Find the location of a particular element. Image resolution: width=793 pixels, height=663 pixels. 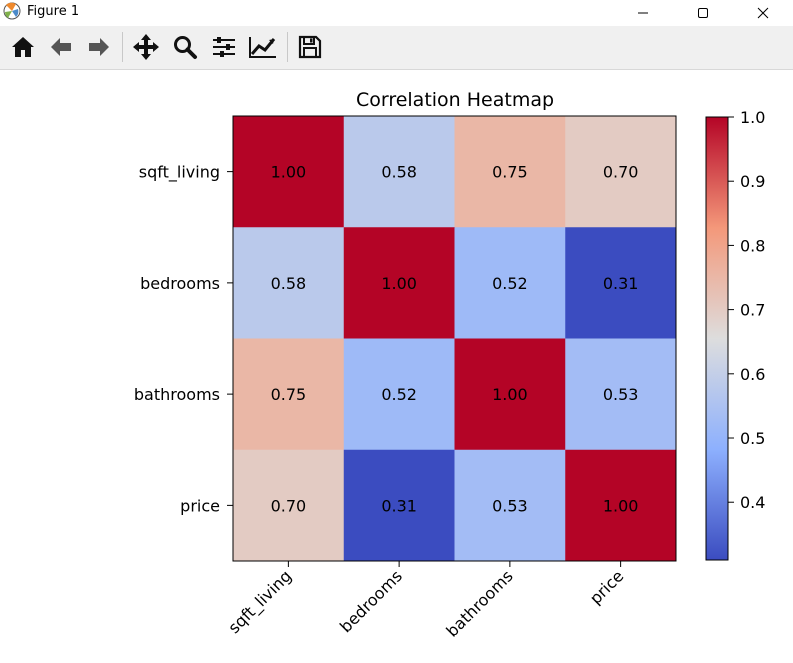

pan-button is located at coordinates (146, 47).